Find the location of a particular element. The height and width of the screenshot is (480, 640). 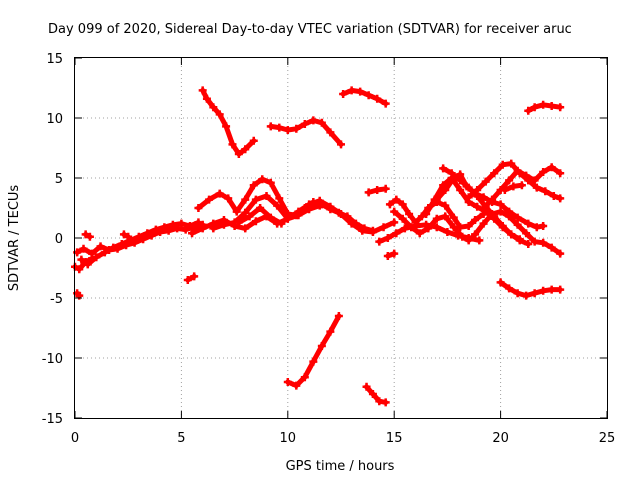

y-tick-label: 10 is located at coordinates (54, 119).